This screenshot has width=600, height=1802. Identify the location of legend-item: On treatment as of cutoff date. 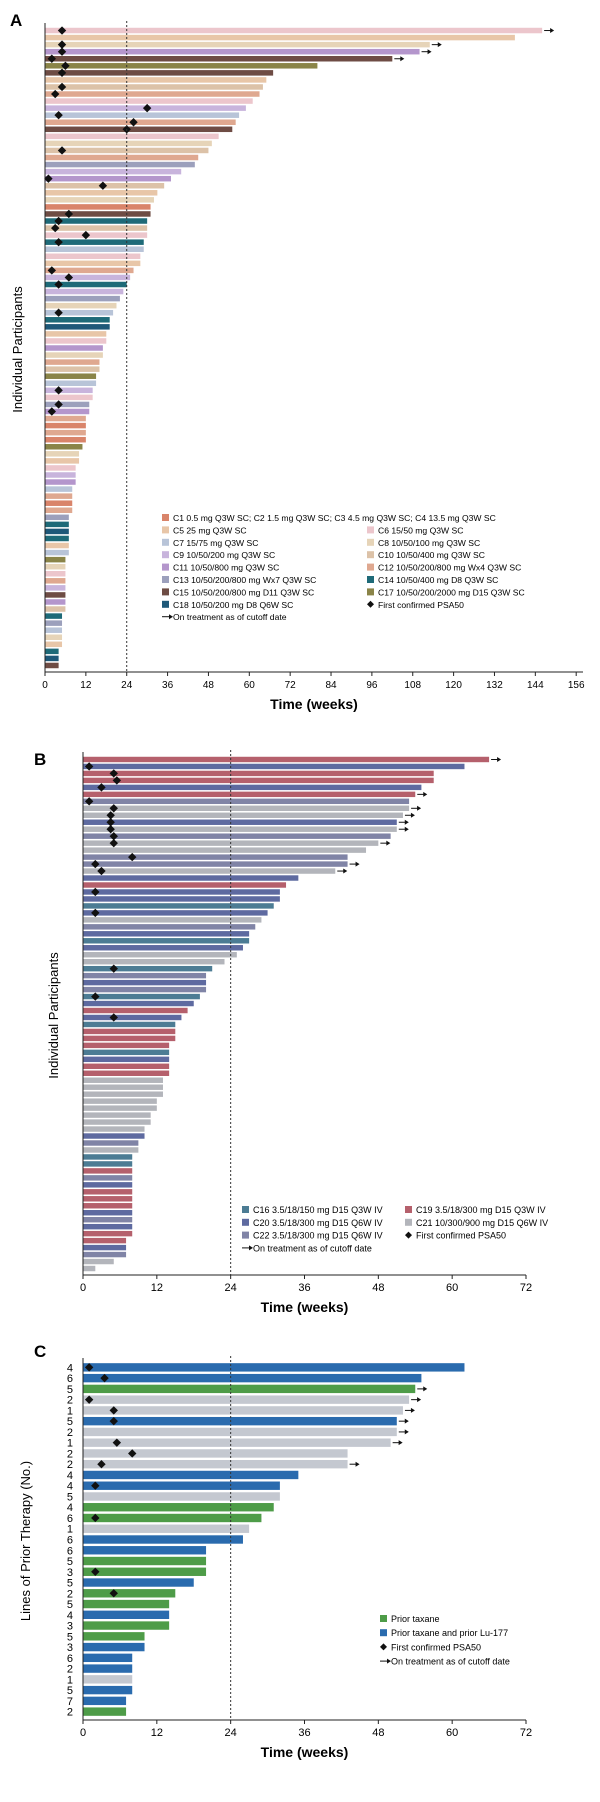
(450, 1662).